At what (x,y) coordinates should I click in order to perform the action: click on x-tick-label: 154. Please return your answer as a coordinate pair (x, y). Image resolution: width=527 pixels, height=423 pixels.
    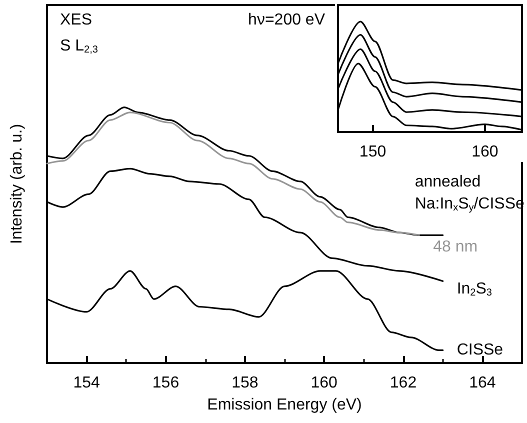
    Looking at the image, I should click on (86, 383).